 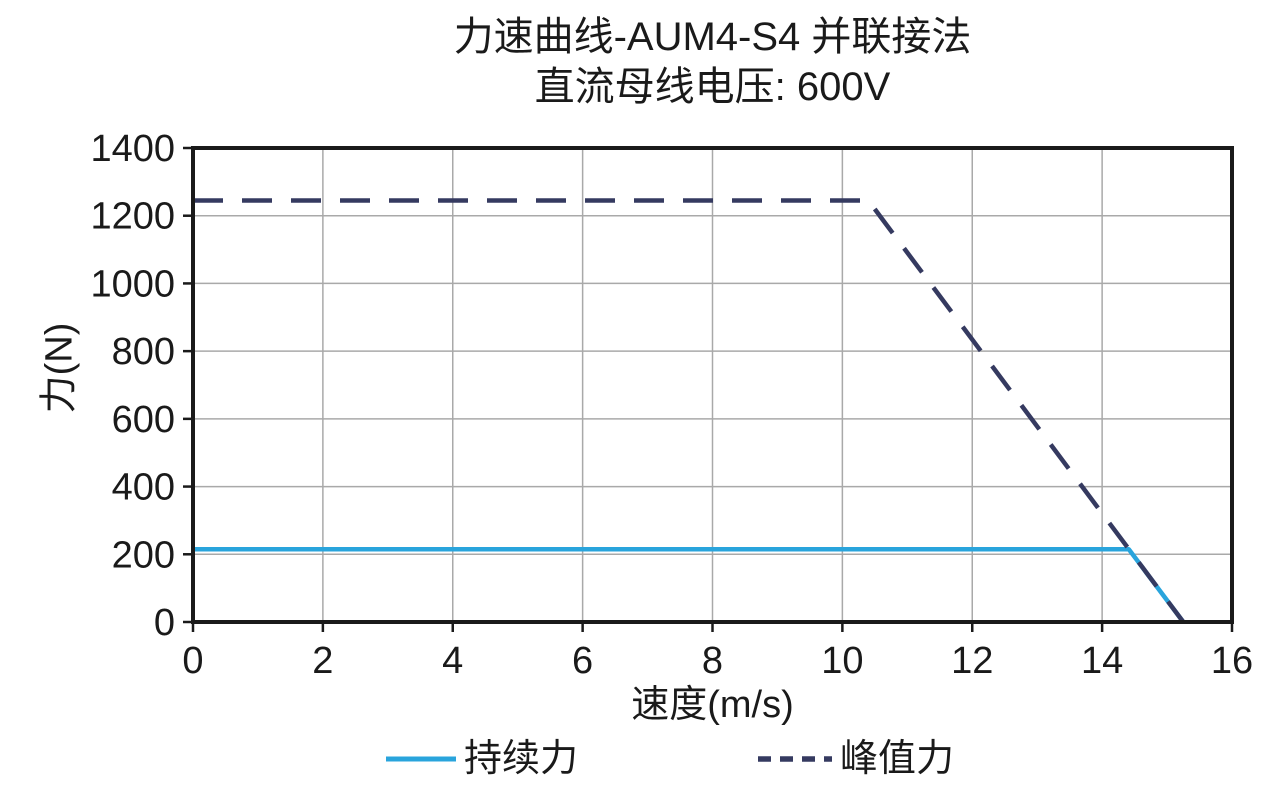 I want to click on legend-item-continuous-force: 持续力, so click(x=481, y=759).